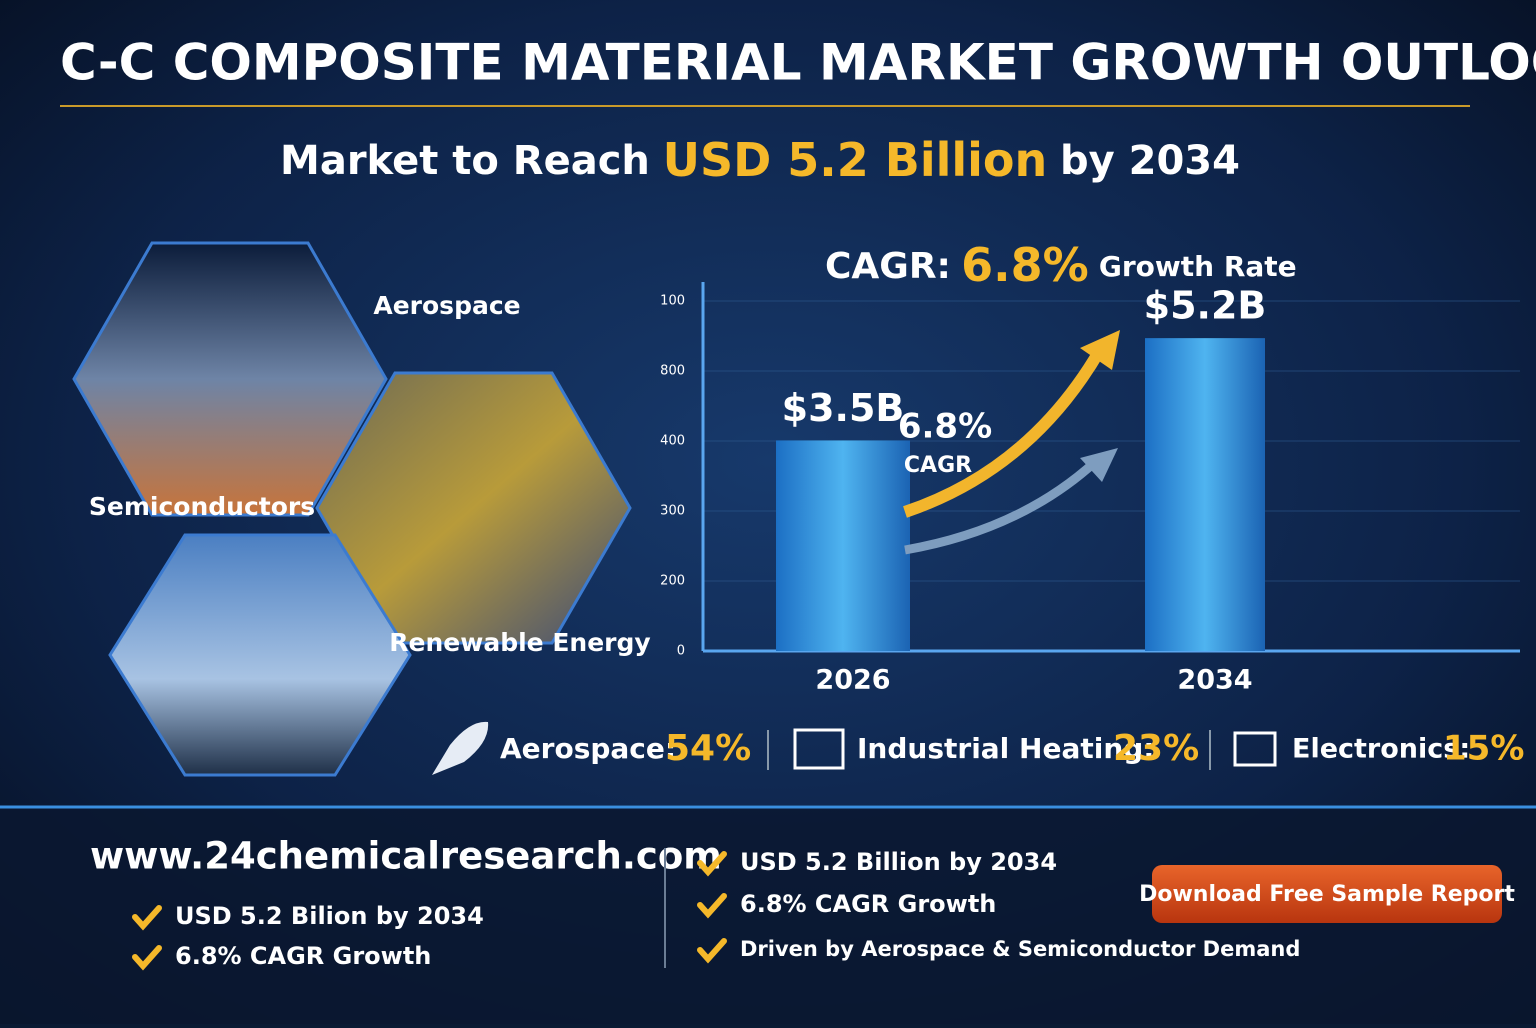 This screenshot has height=1028, width=1536. Describe the element at coordinates (260, 655) in the screenshot. I see `renewable-image` at that location.